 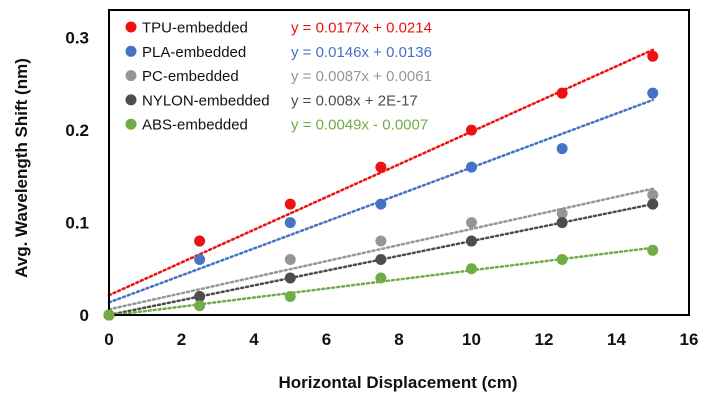 What do you see at coordinates (206, 100) in the screenshot?
I see `legend-label-nylon-embedded: NYLON-embedded` at bounding box center [206, 100].